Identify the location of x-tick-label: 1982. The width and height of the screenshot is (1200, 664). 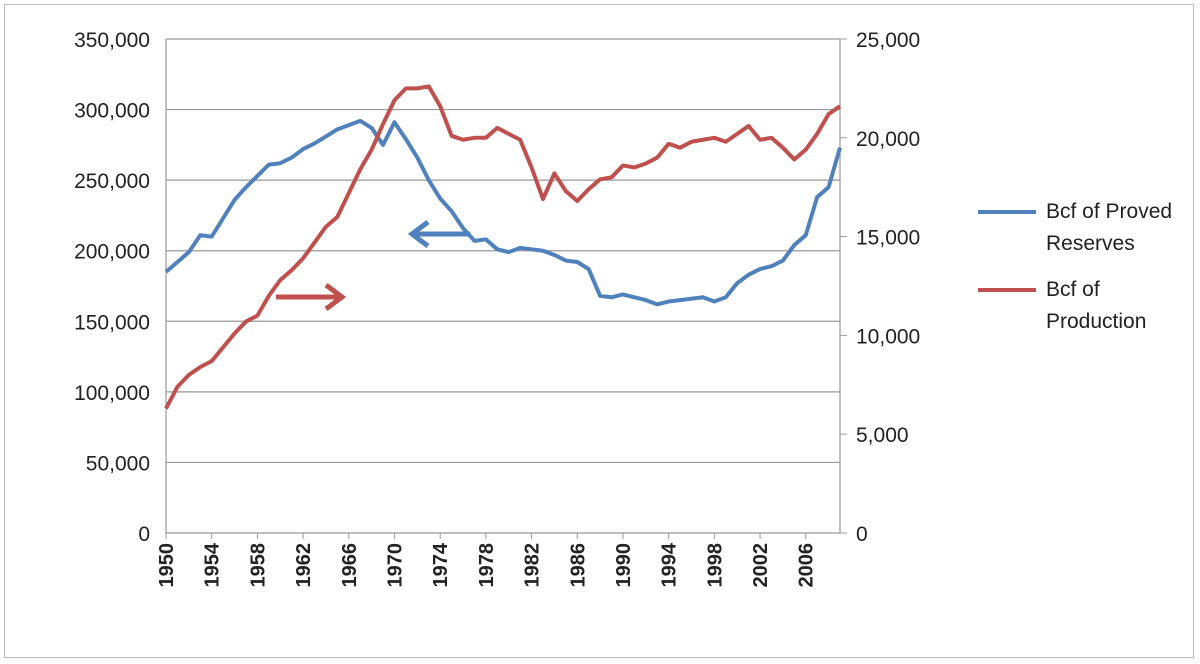
(533, 565).